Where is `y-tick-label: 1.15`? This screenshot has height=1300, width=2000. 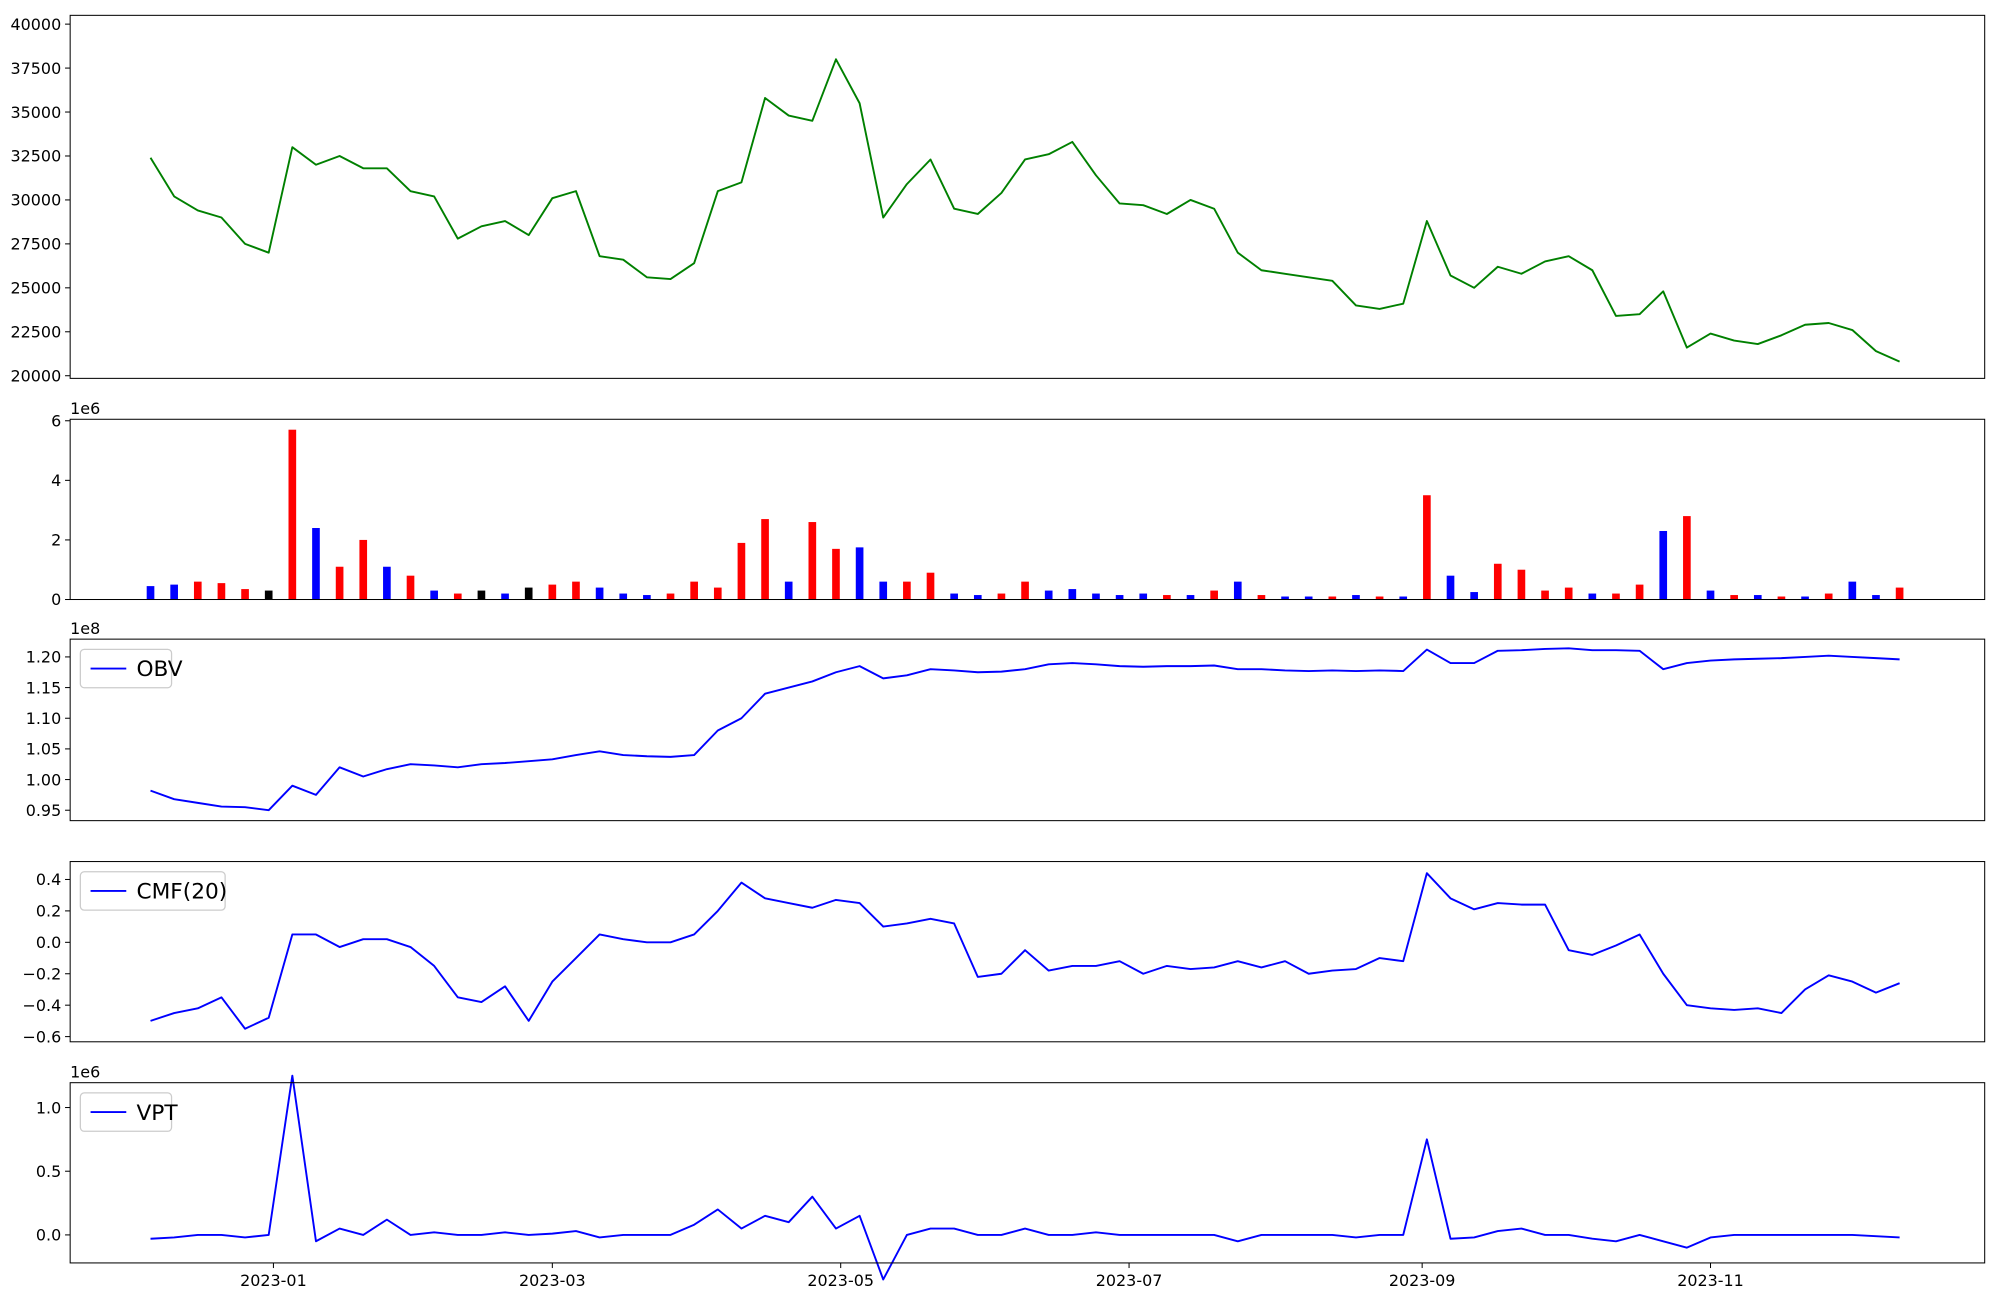 y-tick-label: 1.15 is located at coordinates (43, 687).